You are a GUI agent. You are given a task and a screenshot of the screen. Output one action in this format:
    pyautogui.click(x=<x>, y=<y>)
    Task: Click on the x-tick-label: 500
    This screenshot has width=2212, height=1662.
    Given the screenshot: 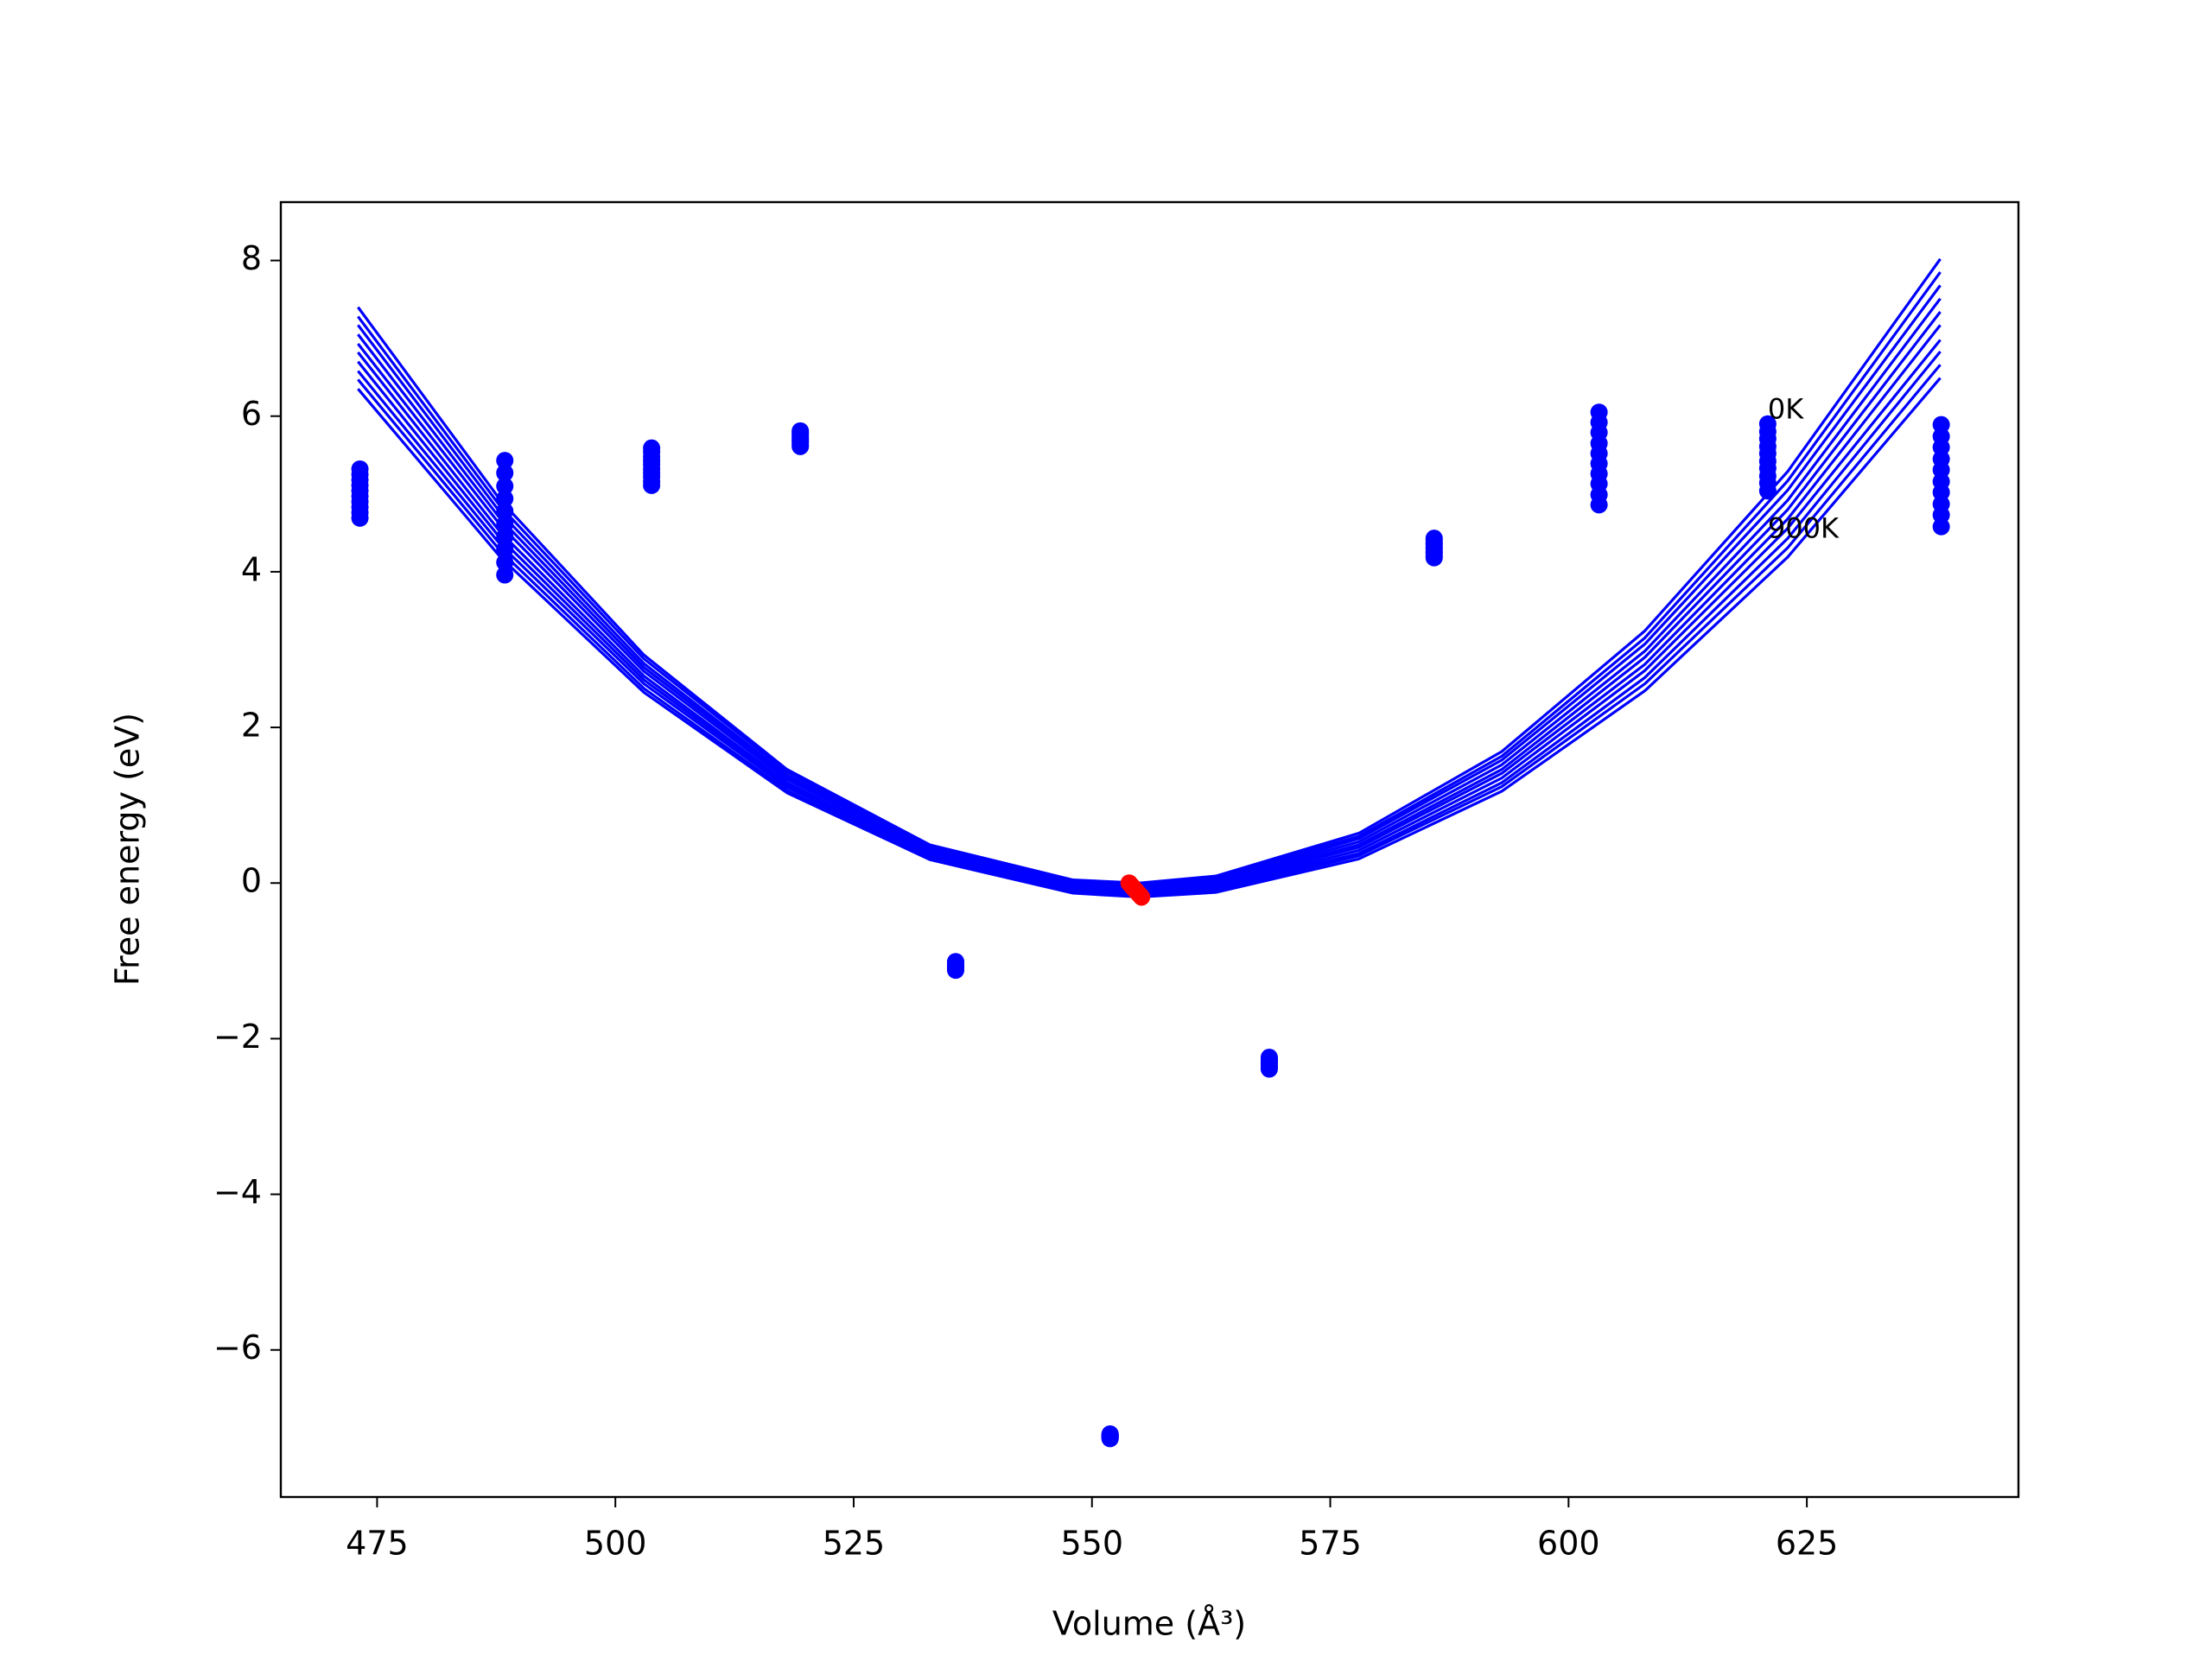 What is the action you would take?
    pyautogui.click(x=615, y=1544)
    